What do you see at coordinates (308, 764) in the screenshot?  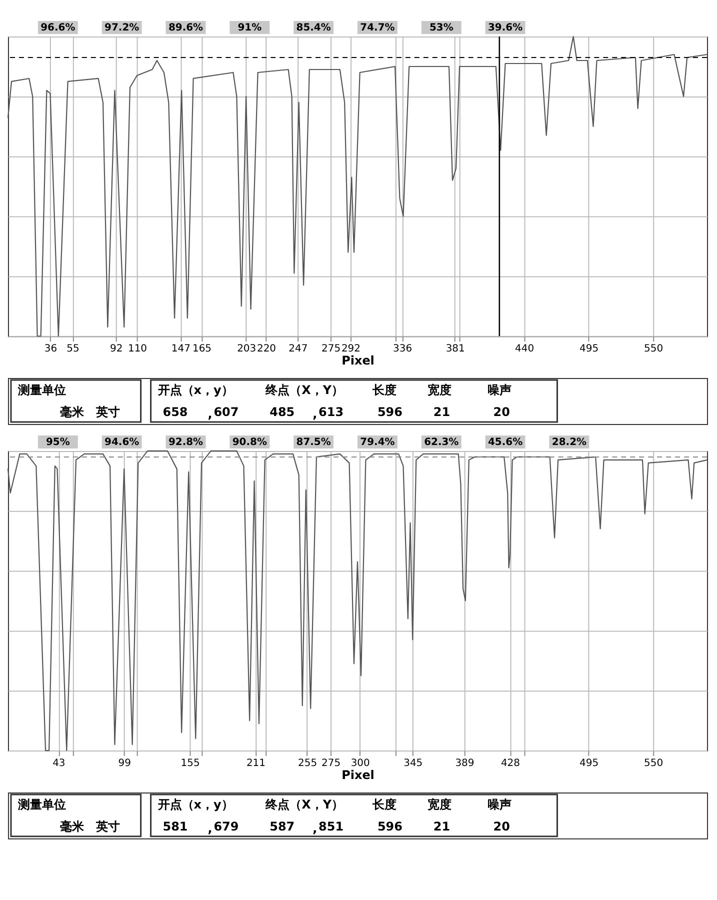 I see `x-tick-label: 255` at bounding box center [308, 764].